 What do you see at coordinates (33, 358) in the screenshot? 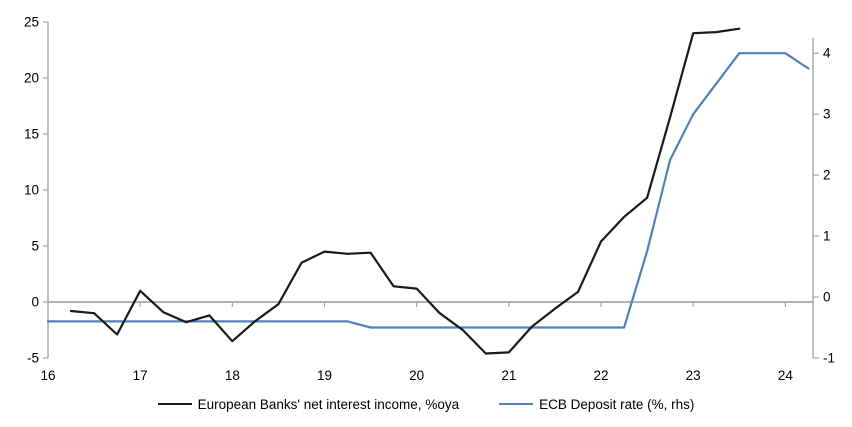
I see `svg-text: -5` at bounding box center [33, 358].